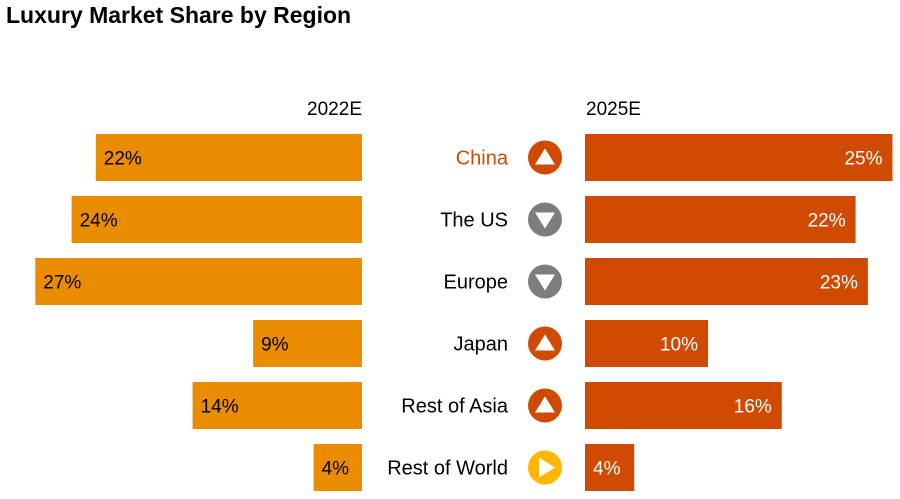 This screenshot has height=499, width=900. I want to click on bar-2025e-china, so click(739, 157).